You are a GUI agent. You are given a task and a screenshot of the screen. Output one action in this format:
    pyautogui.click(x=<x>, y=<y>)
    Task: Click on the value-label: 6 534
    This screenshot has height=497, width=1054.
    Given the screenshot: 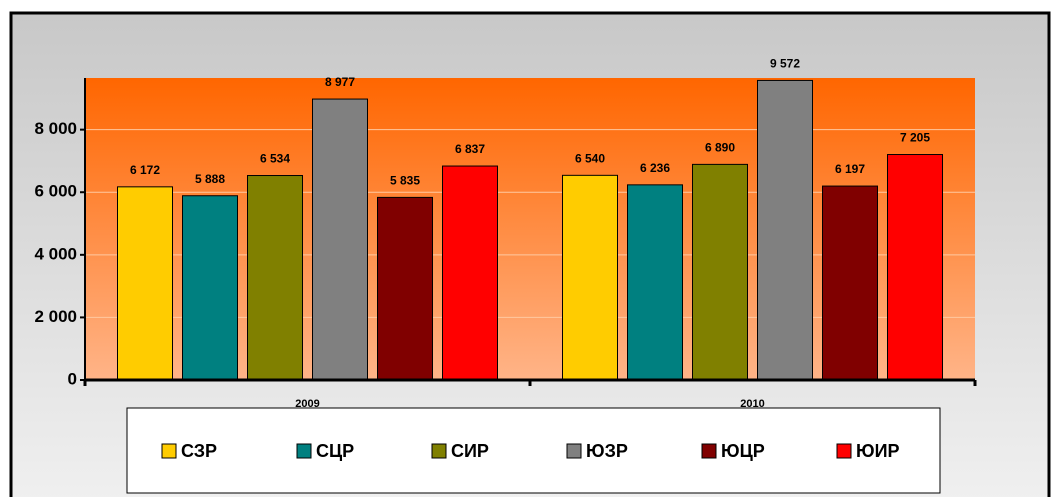 What is the action you would take?
    pyautogui.click(x=275, y=159)
    